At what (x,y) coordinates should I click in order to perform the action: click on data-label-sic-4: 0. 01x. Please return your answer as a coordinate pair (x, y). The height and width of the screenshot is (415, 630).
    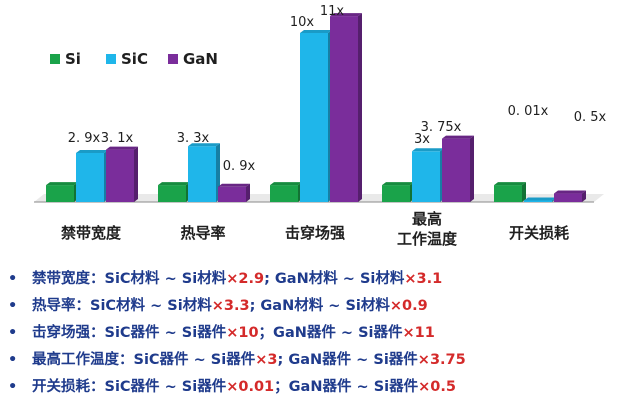
    Looking at the image, I should click on (528, 111).